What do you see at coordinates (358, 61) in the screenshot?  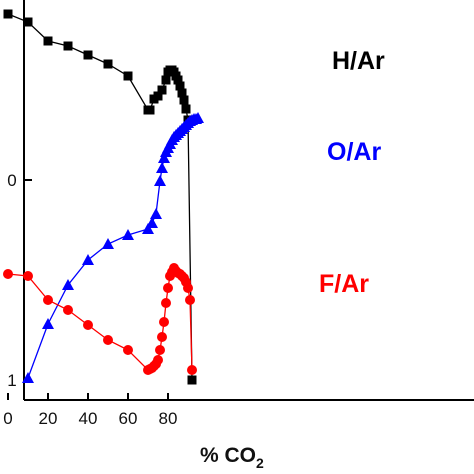 I see `series-label-h-ar: H/Ar` at bounding box center [358, 61].